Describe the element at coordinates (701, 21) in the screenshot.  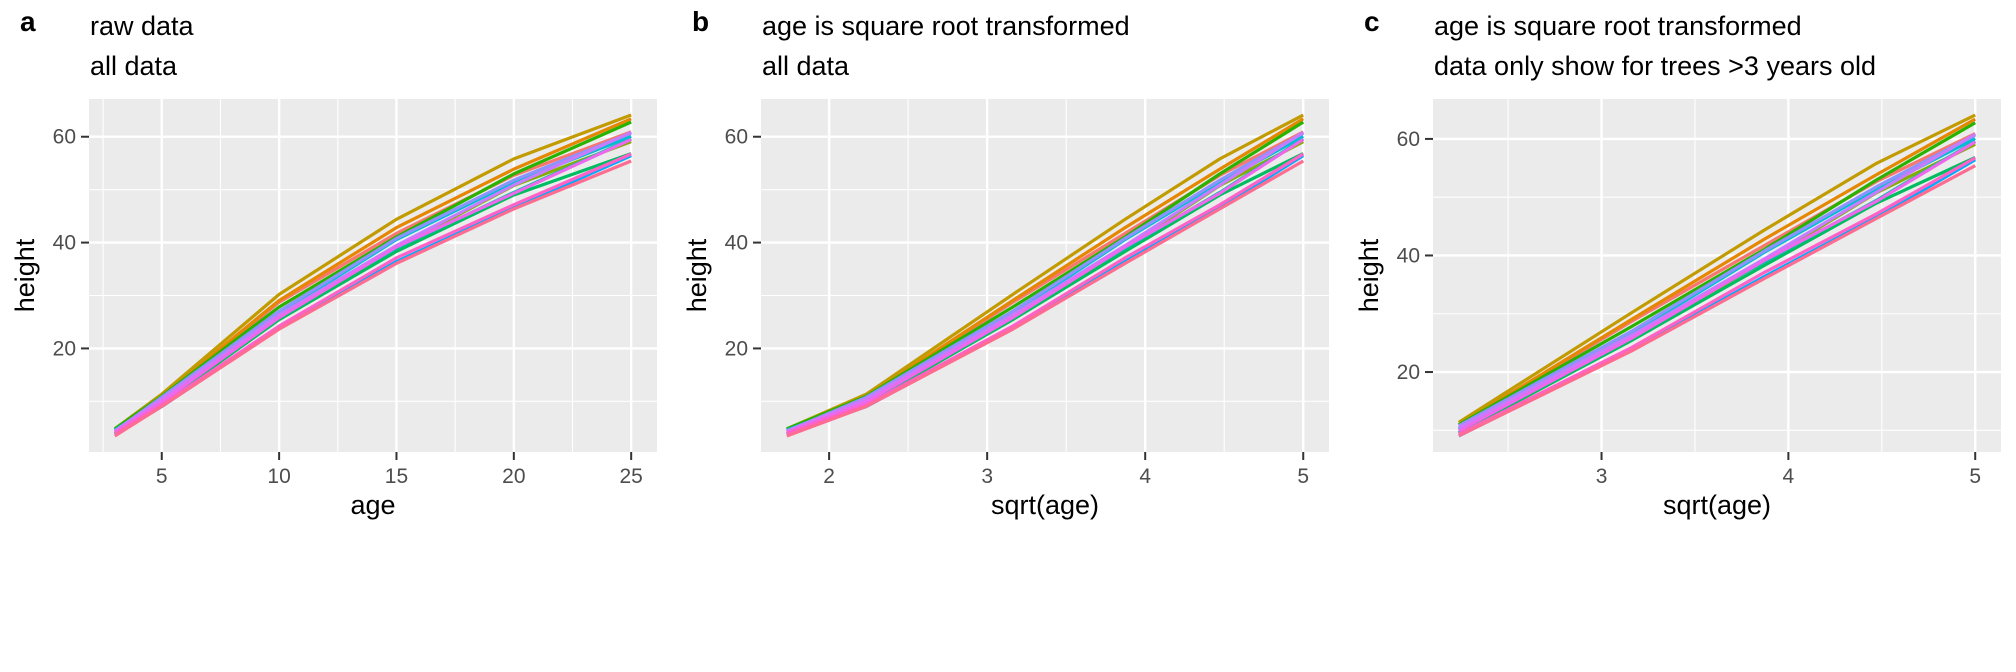
I see `panel-b-tag: b` at that location.